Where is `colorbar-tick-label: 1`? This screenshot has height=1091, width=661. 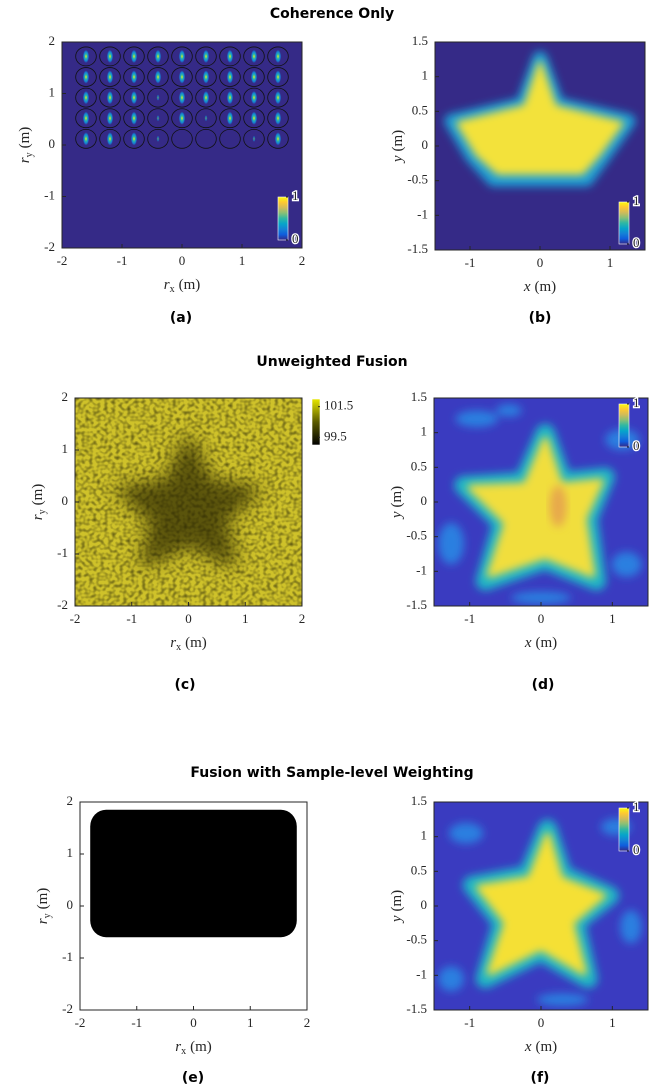 colorbar-tick-label: 1 is located at coordinates (636, 806).